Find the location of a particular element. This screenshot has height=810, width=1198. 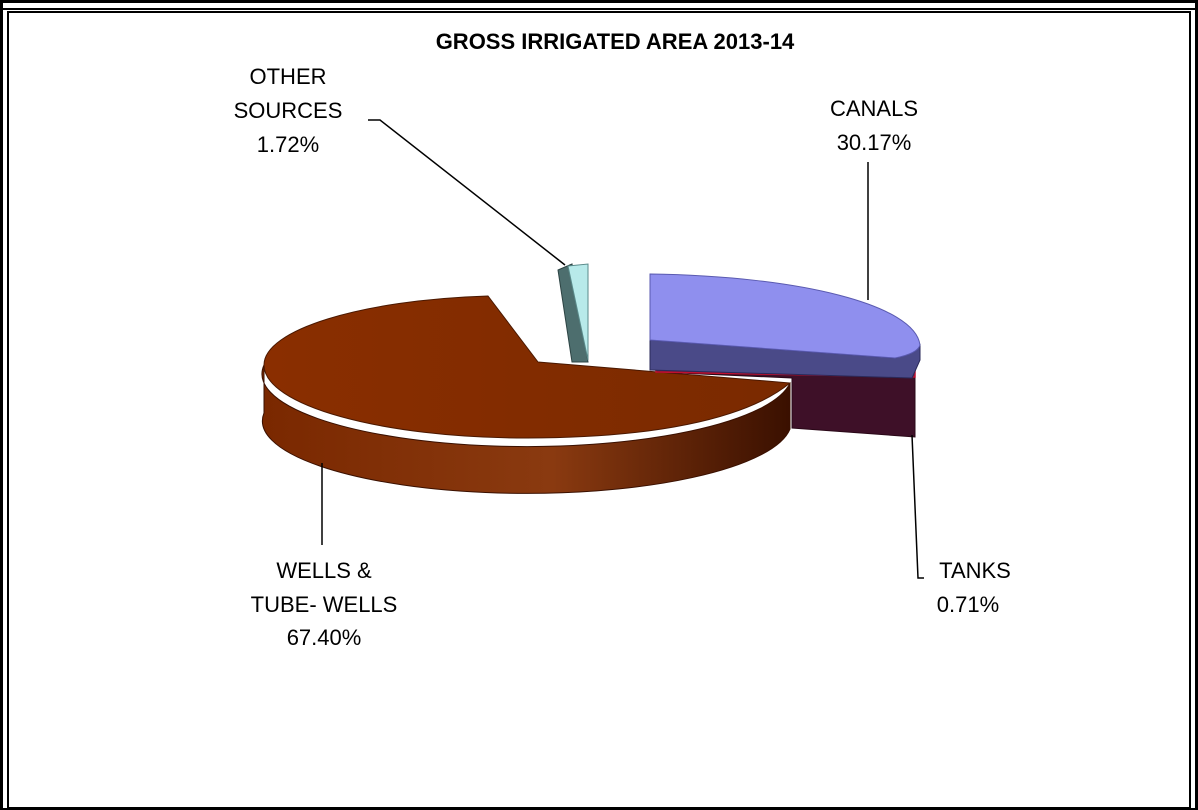

label-other-line2: SOURCES is located at coordinates (288, 110).